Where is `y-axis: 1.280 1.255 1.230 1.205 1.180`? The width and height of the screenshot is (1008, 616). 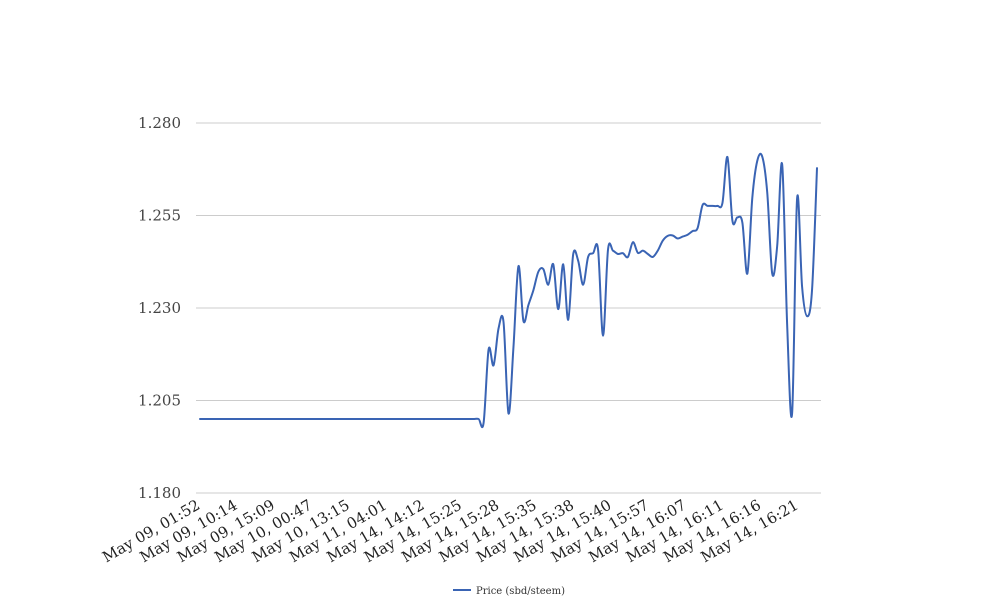 y-axis: 1.280 1.255 1.230 1.205 1.180 is located at coordinates (159, 308).